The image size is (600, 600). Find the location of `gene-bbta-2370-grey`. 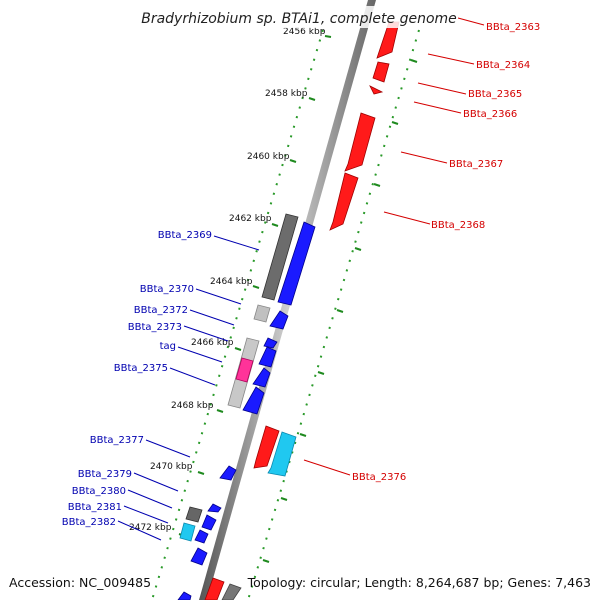

gene-bbta-2370-grey is located at coordinates (262, 313).